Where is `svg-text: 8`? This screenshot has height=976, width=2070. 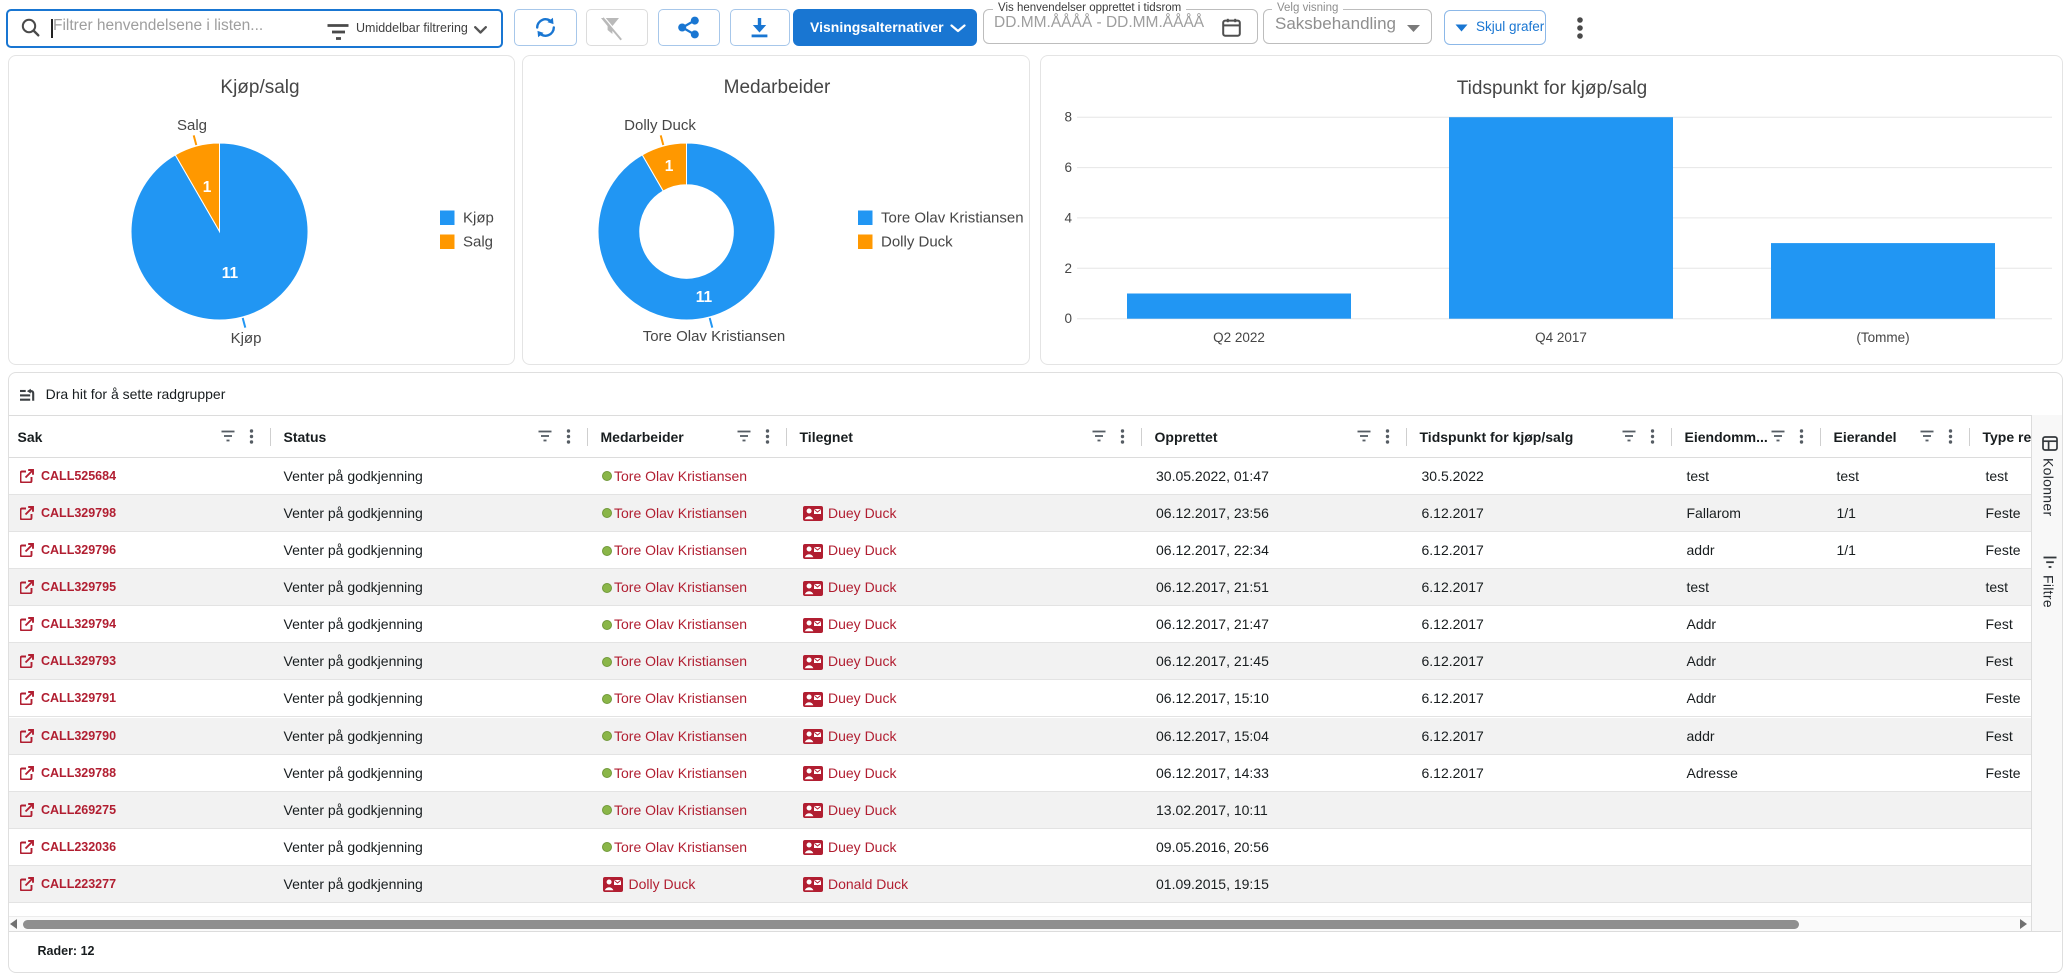
svg-text: 8 is located at coordinates (1068, 117).